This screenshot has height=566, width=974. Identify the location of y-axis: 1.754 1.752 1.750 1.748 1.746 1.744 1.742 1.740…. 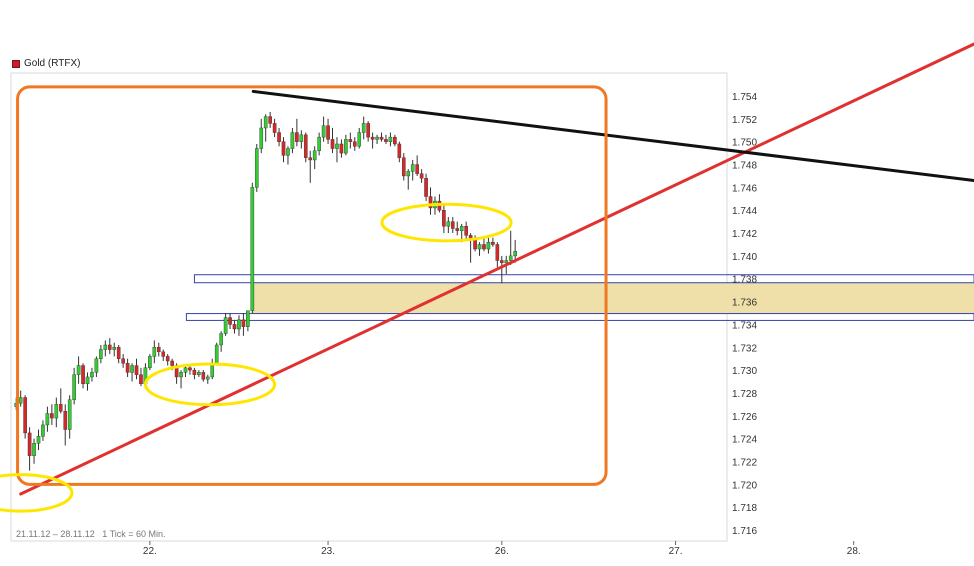
(744, 314).